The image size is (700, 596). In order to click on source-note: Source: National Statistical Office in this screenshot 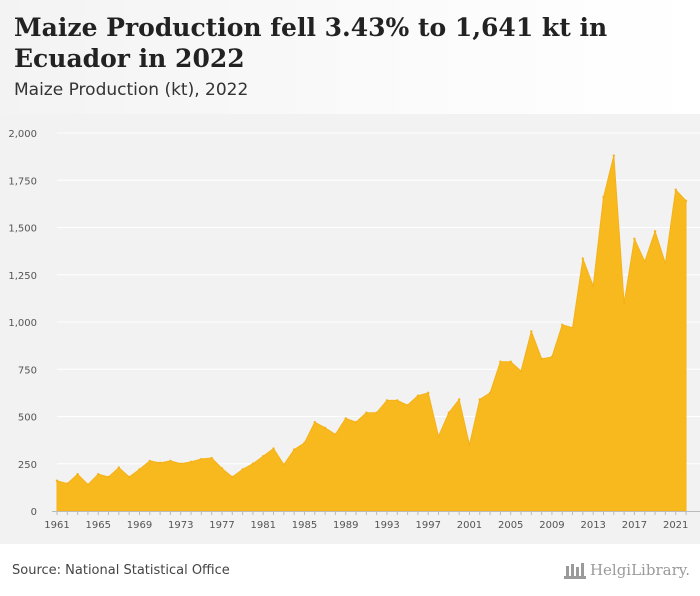, I will do `click(121, 570)`.